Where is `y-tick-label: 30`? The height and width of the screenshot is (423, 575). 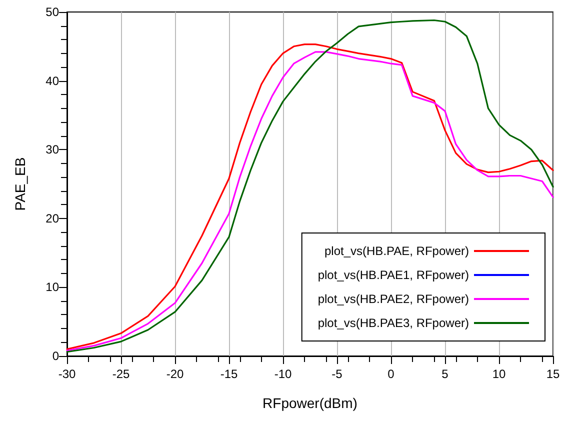
y-tick-label: 30 is located at coordinates (53, 149).